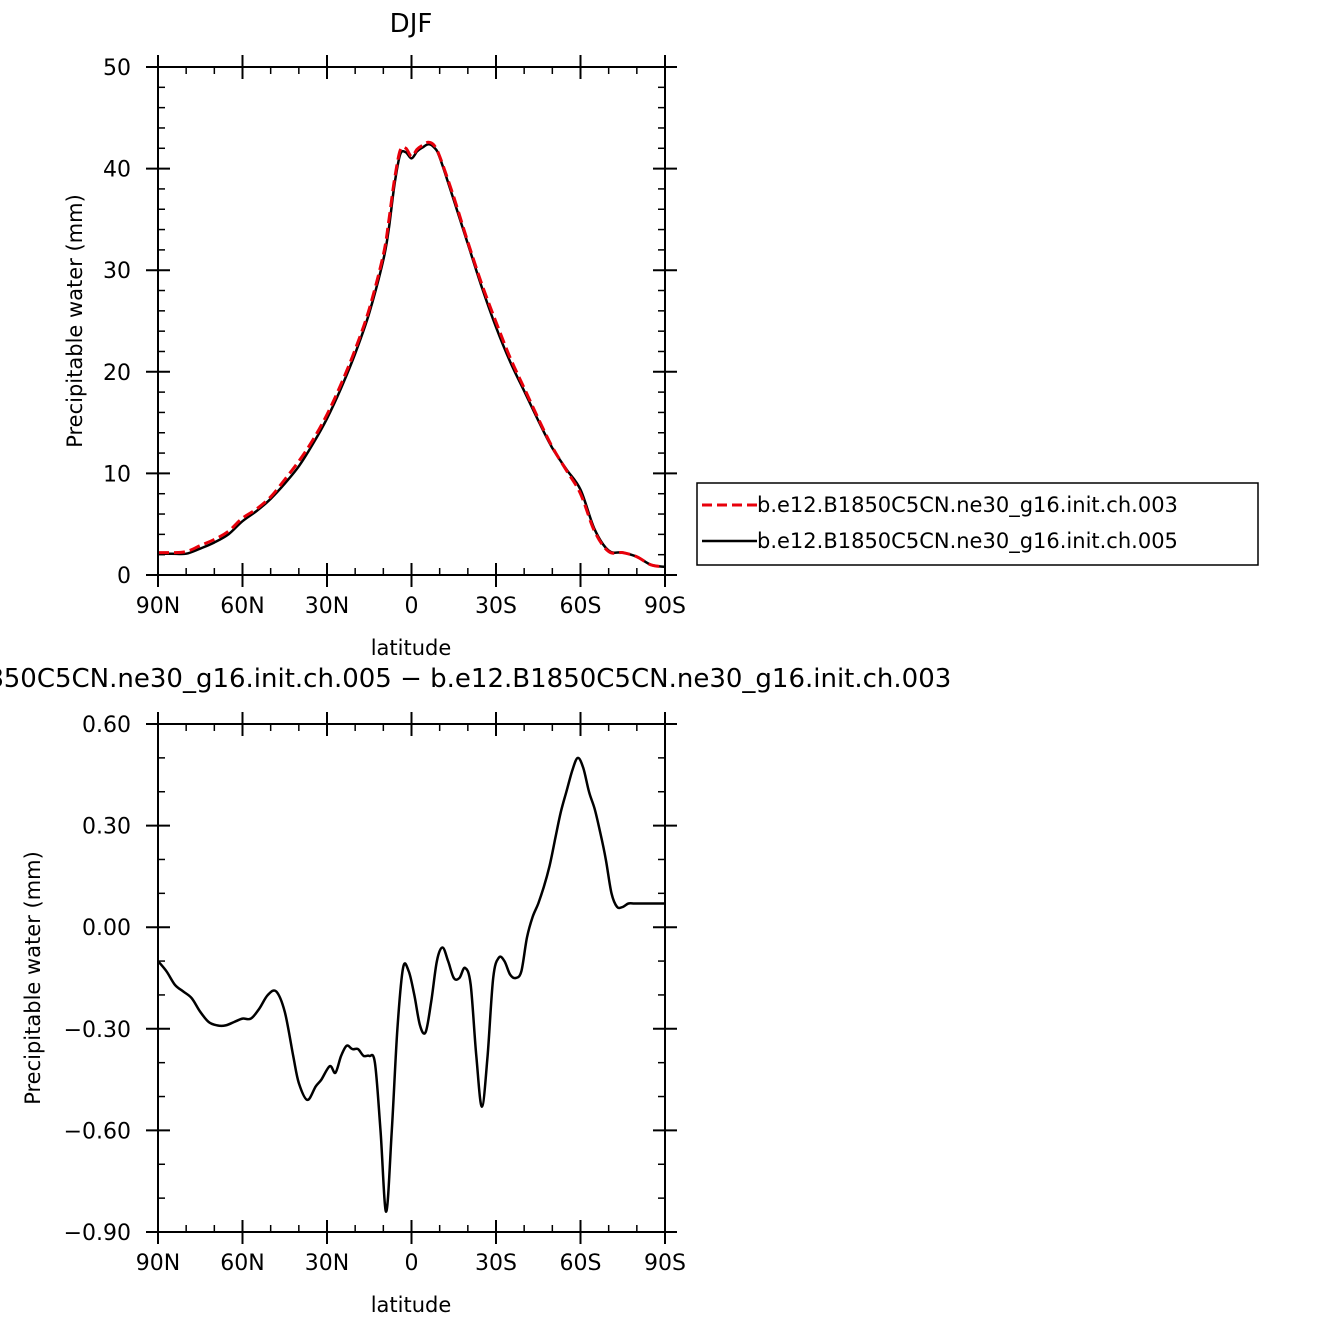 The image size is (1322, 1325). Describe the element at coordinates (411, 24) in the screenshot. I see `top-chart-title: DJF` at that location.